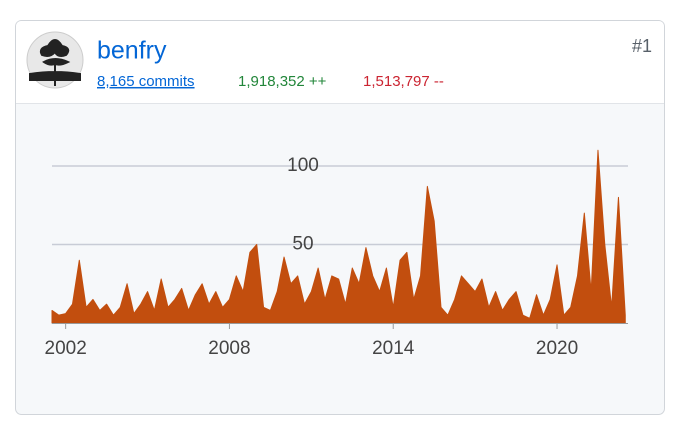 This screenshot has width=680, height=441. Describe the element at coordinates (302, 244) in the screenshot. I see `y-tick-label: 50` at that location.